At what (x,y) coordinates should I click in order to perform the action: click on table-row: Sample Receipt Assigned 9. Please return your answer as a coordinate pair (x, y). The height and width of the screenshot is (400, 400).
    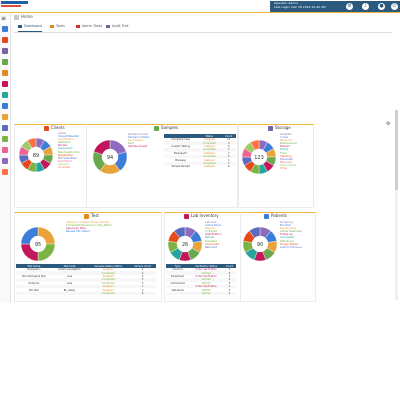
    Looking at the image, I should click on (200, 166).